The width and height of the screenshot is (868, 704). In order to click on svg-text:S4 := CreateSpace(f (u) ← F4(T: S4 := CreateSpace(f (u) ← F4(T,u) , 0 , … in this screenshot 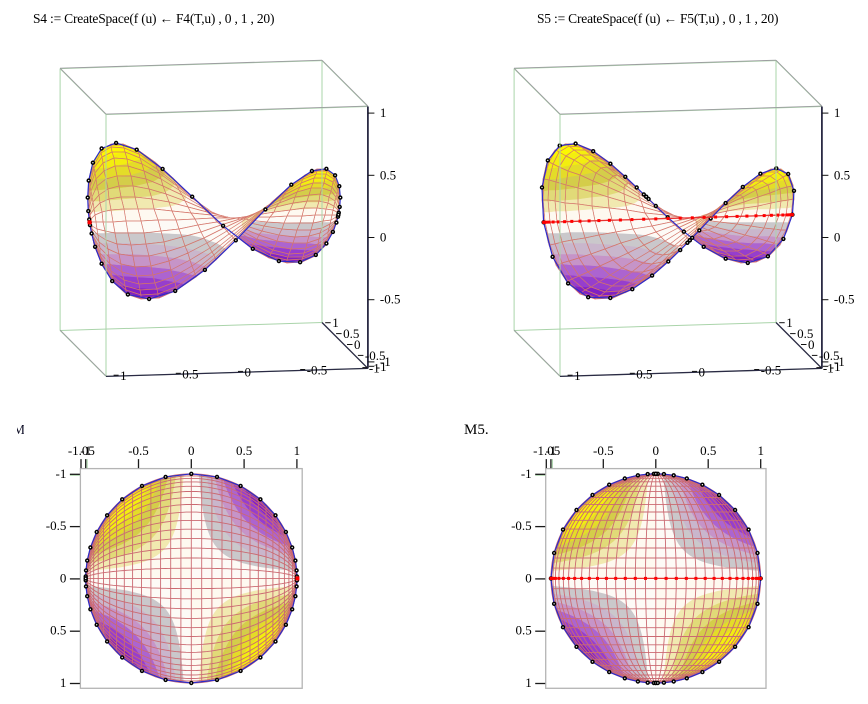, I will do `click(153, 18)`.